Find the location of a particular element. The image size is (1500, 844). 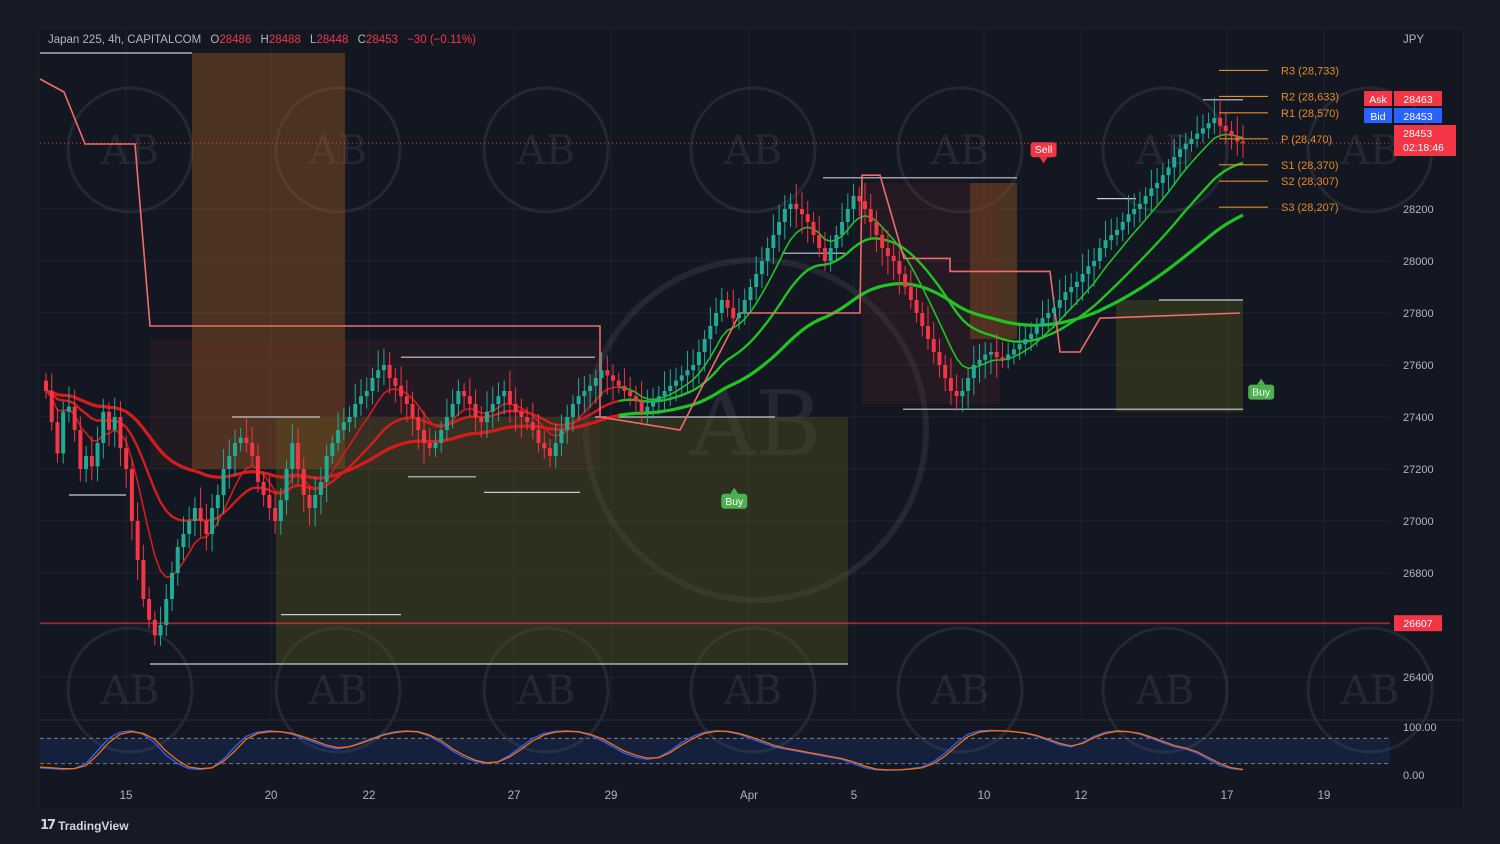

y-tick-label: 27200 is located at coordinates (1418, 470).